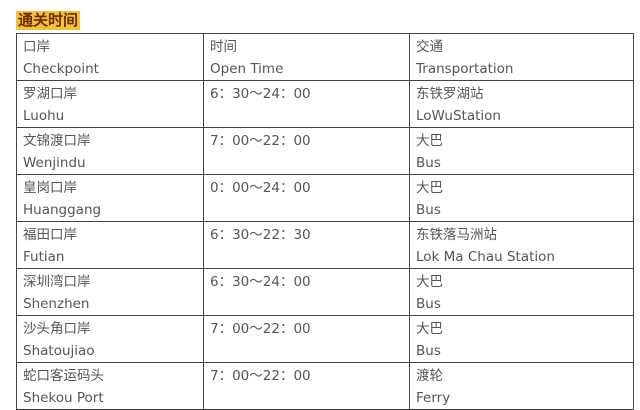 The image size is (640, 410). I want to click on trans-cn-text: 东铁落马洲站, so click(456, 235).